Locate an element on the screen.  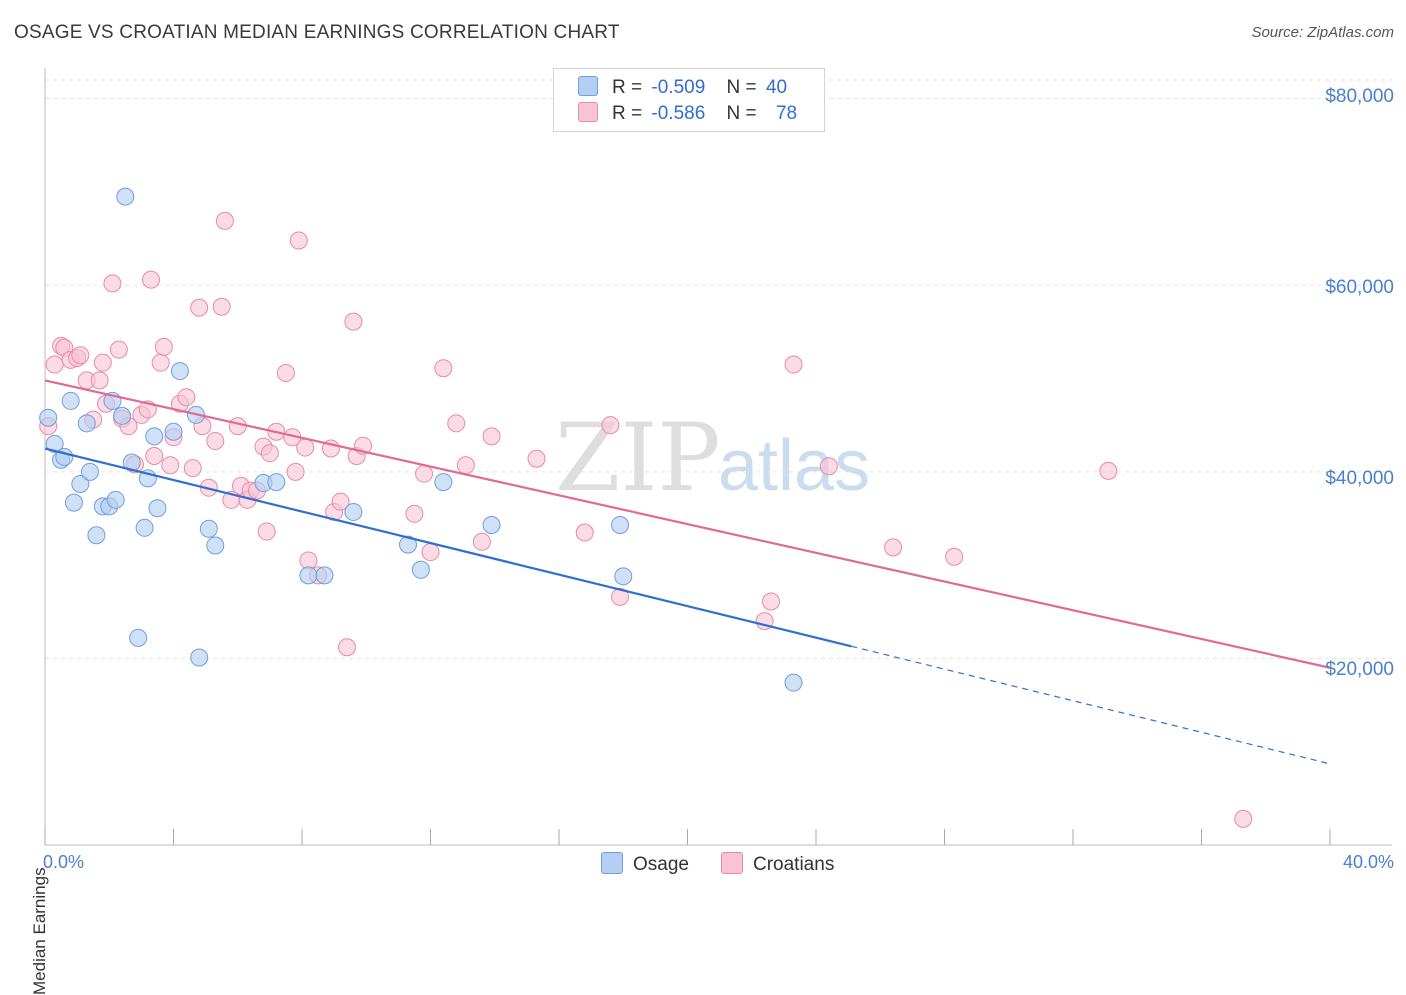
legend-r-label: R = is located at coordinates (627, 113).